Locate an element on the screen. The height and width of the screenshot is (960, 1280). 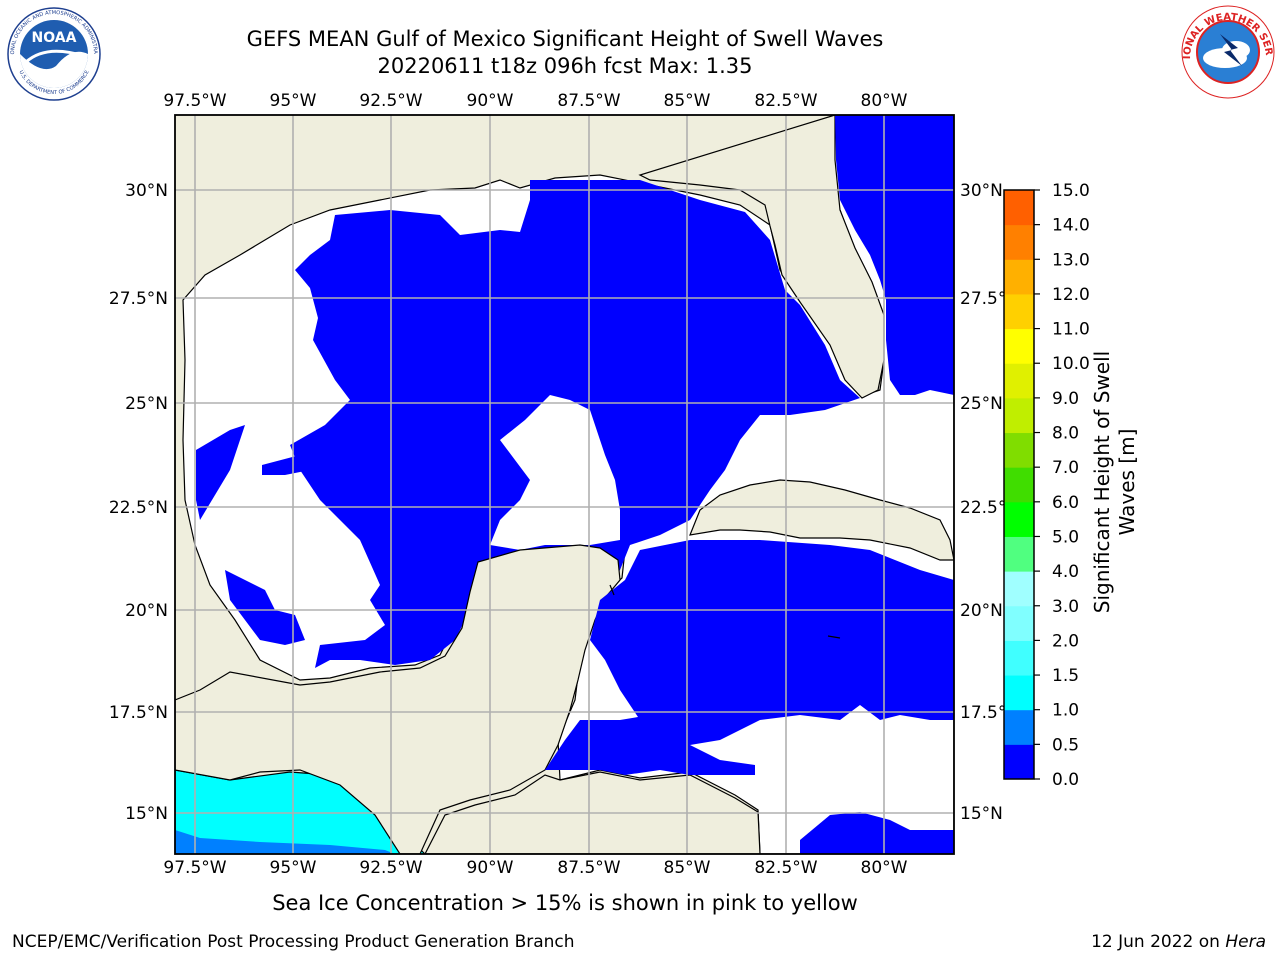
colorbar-tick-label: 1.0 is located at coordinates (1065, 711).